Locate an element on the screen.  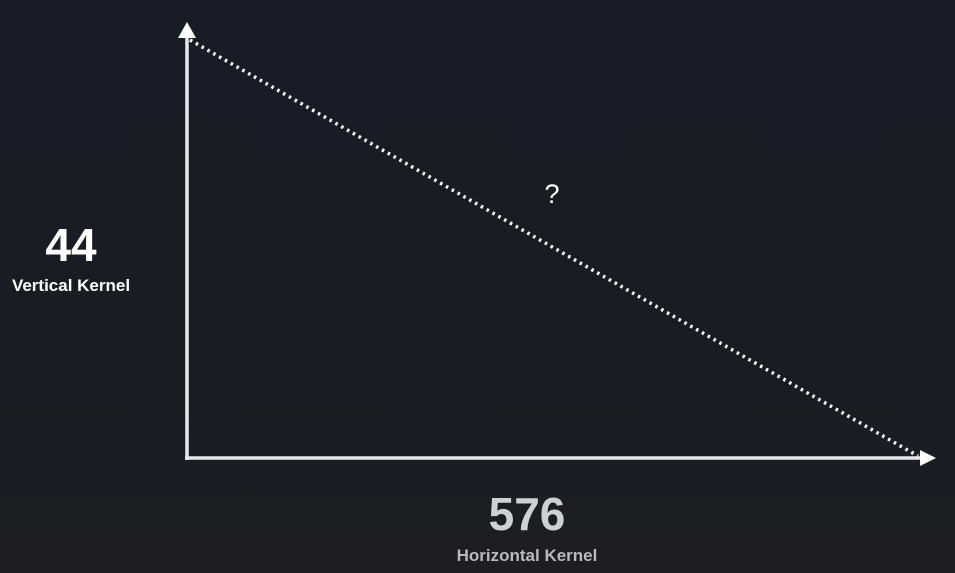
horizontal-kernel-caption: Horizontal Kernel is located at coordinates (527, 555).